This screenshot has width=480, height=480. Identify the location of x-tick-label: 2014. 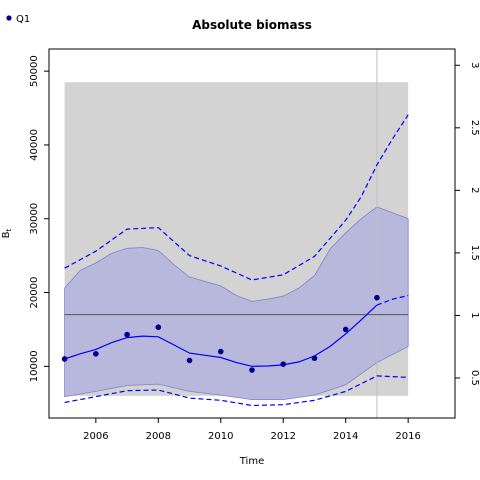
(345, 436).